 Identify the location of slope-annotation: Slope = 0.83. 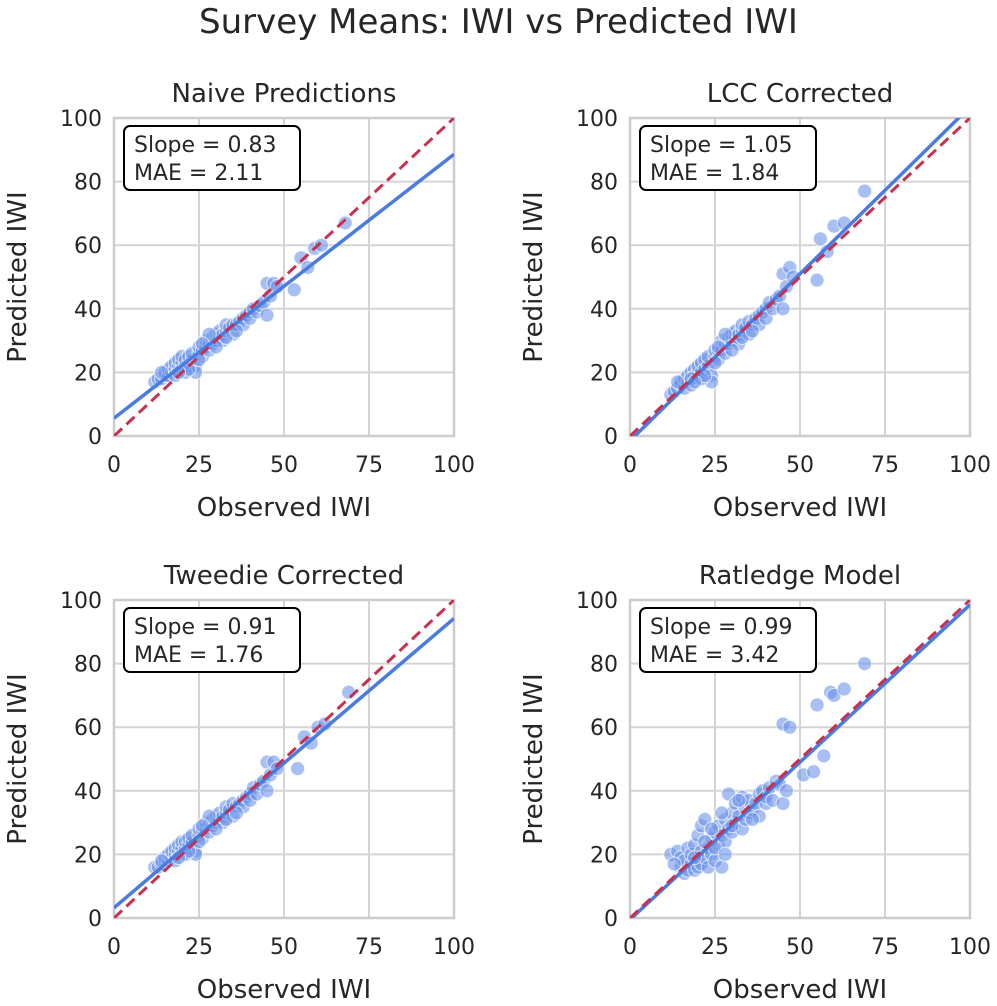
(205, 145).